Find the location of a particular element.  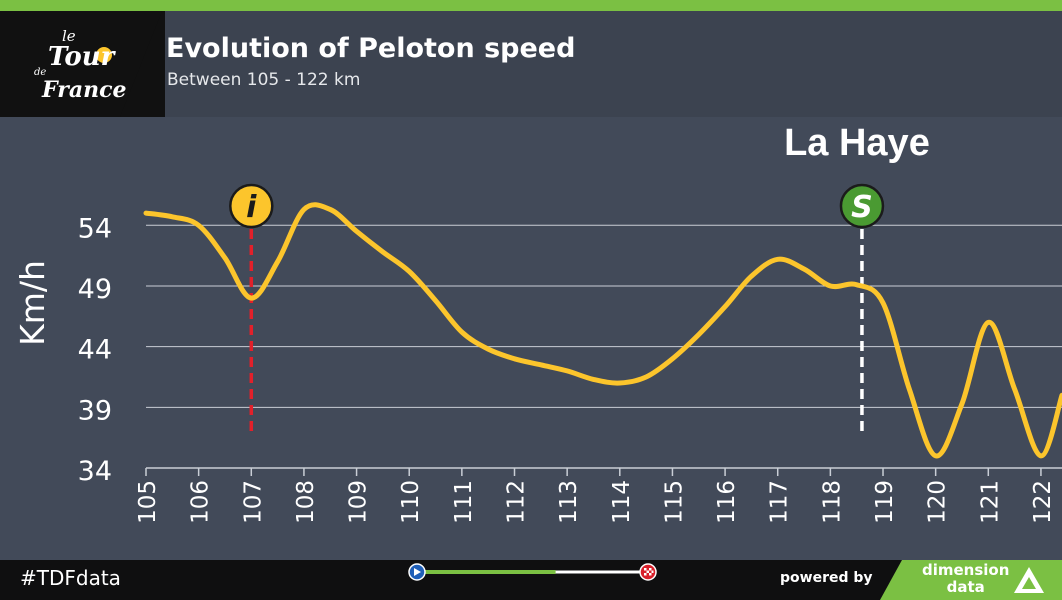

x-tick-label: 116 is located at coordinates (727, 502).